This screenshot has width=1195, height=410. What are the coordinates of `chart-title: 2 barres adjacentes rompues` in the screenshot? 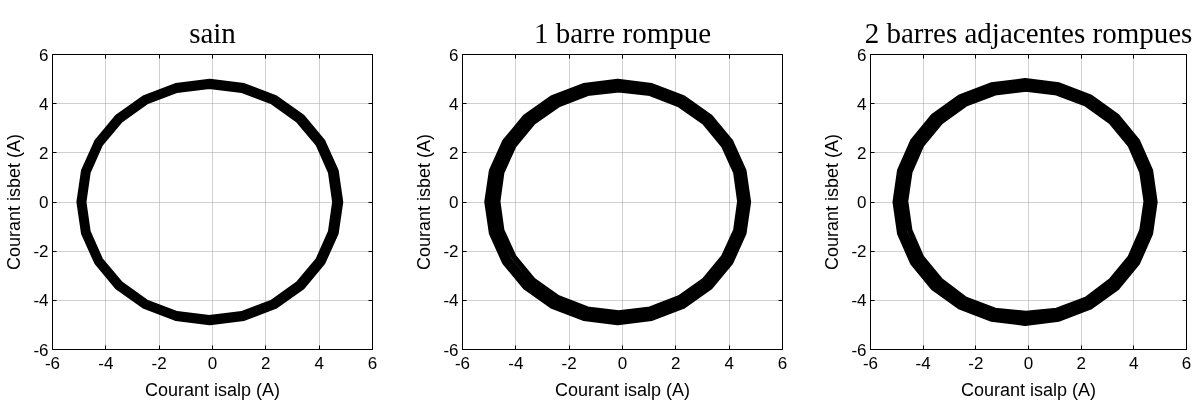 It's located at (1028, 32).